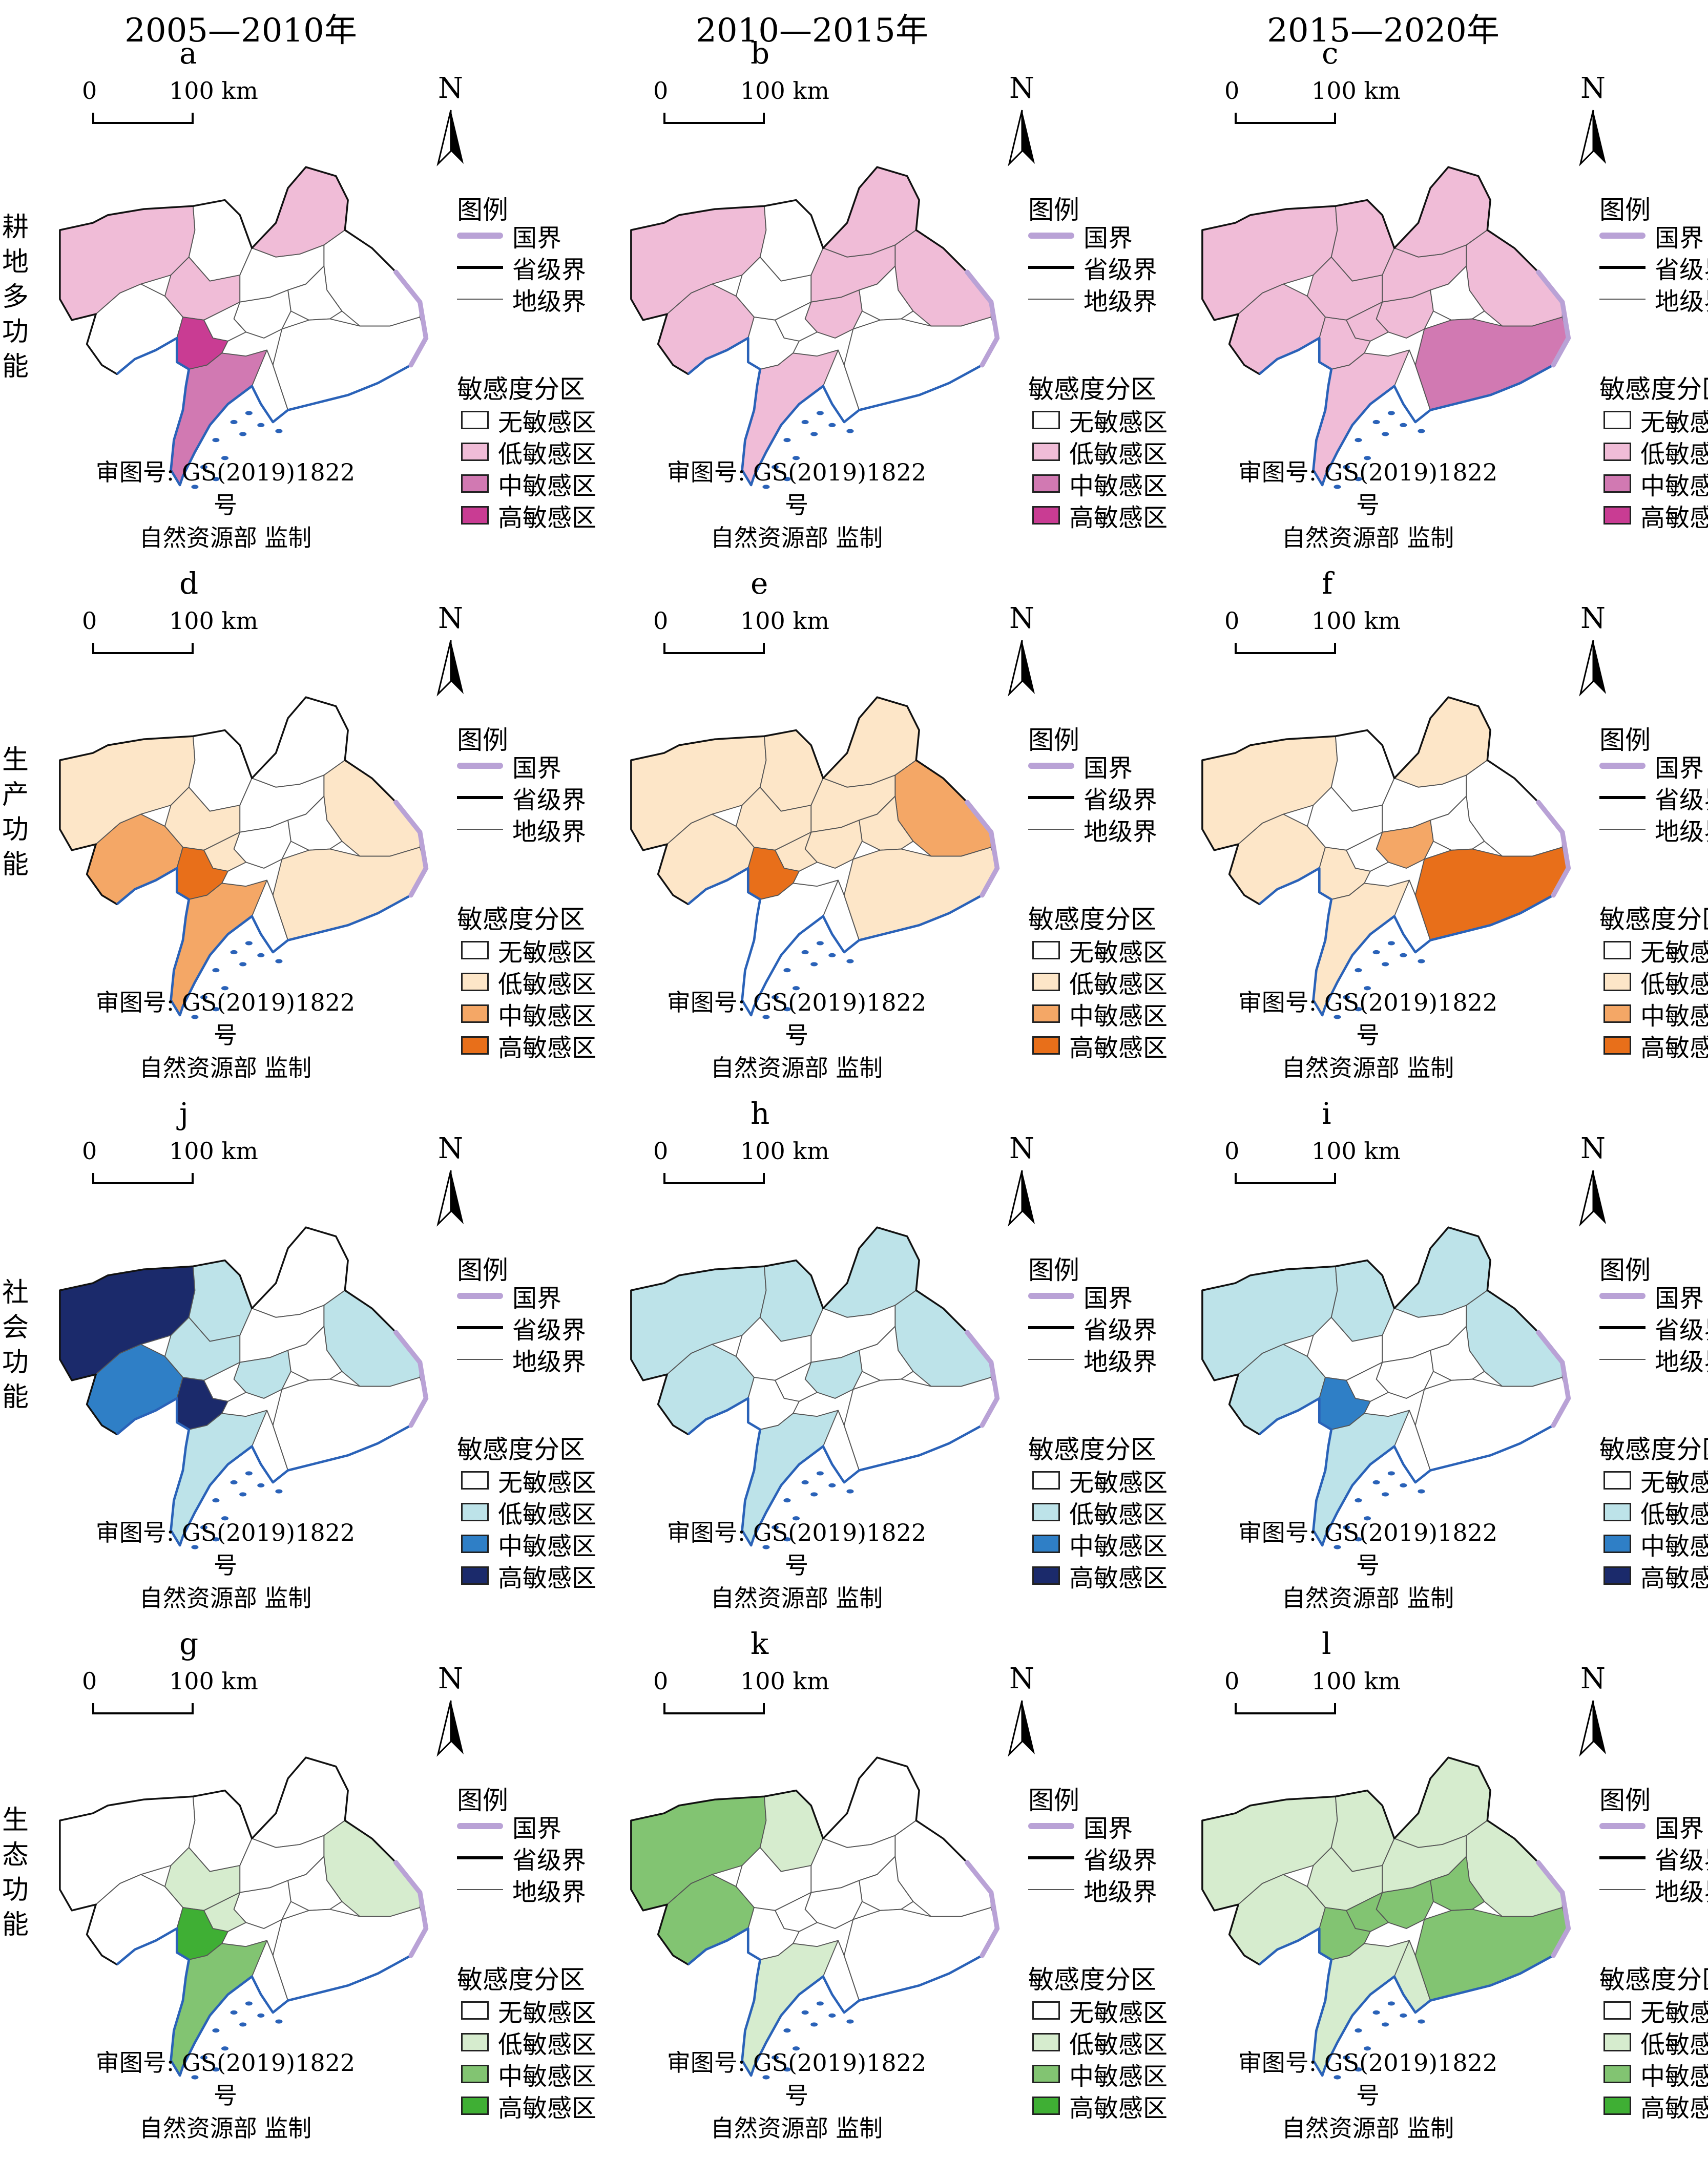 This screenshot has height=2159, width=1708. I want to click on column-title-1: 2005—2010年, so click(240, 31).